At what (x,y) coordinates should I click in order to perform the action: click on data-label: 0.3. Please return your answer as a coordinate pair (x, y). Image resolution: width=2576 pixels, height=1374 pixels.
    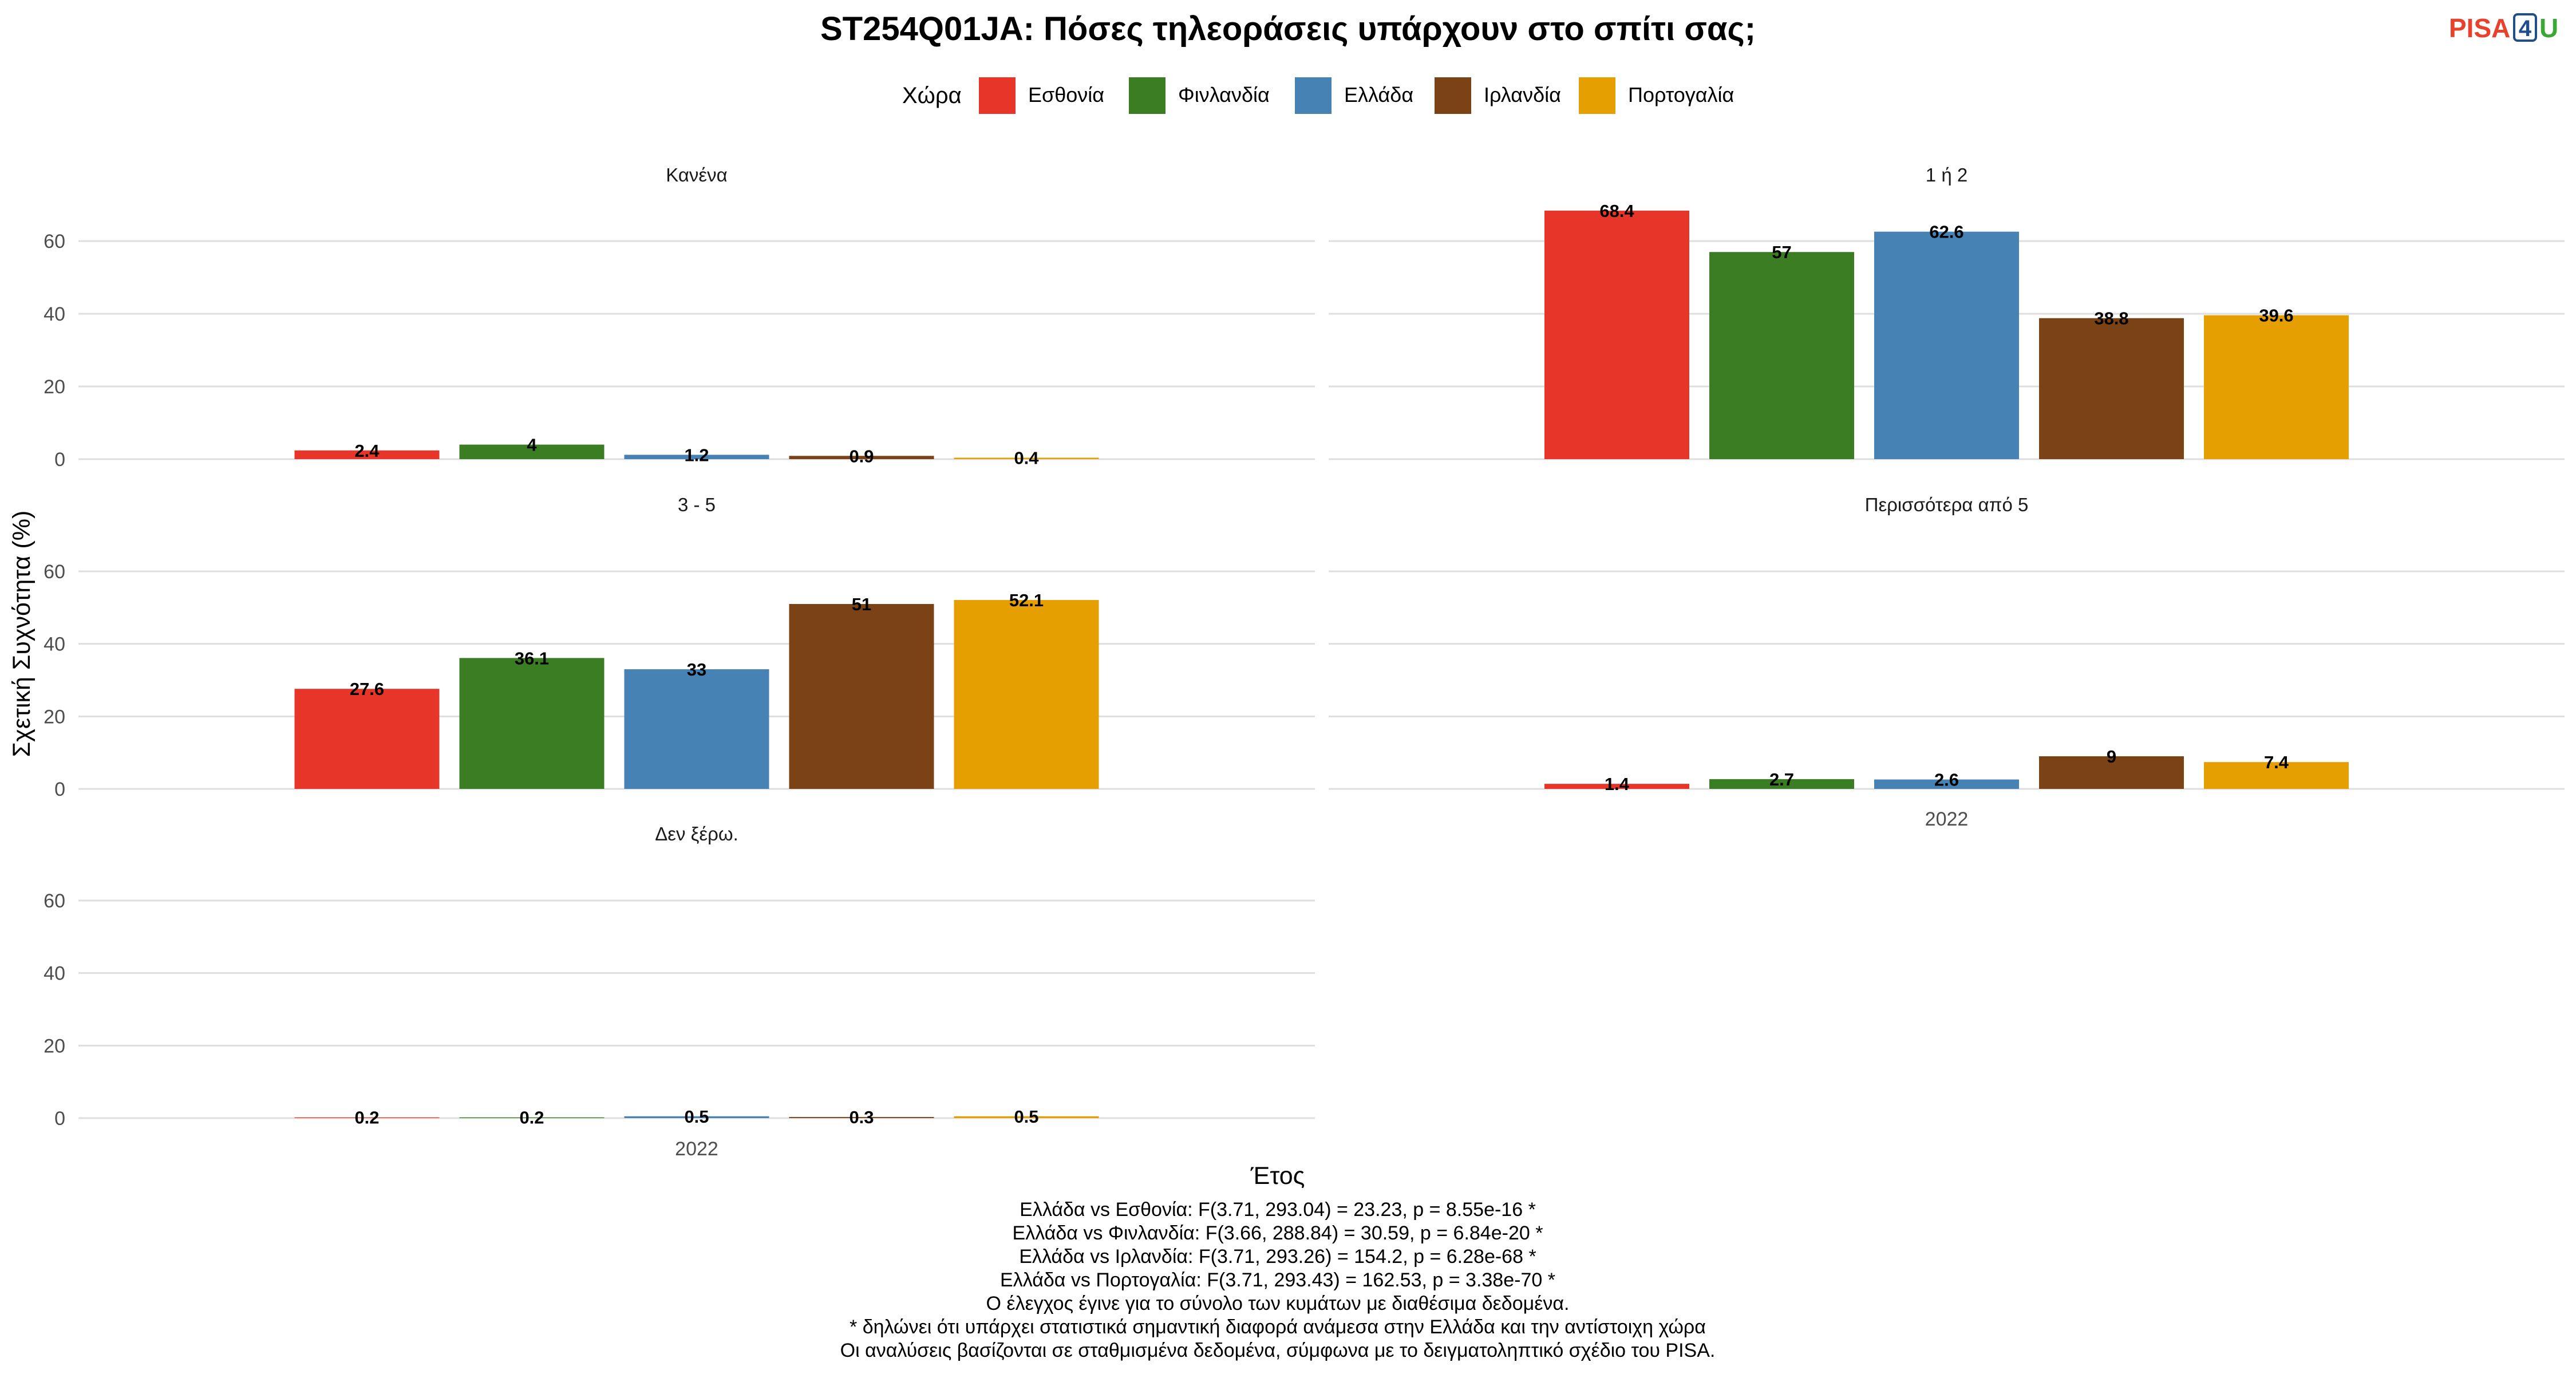
    Looking at the image, I should click on (861, 1117).